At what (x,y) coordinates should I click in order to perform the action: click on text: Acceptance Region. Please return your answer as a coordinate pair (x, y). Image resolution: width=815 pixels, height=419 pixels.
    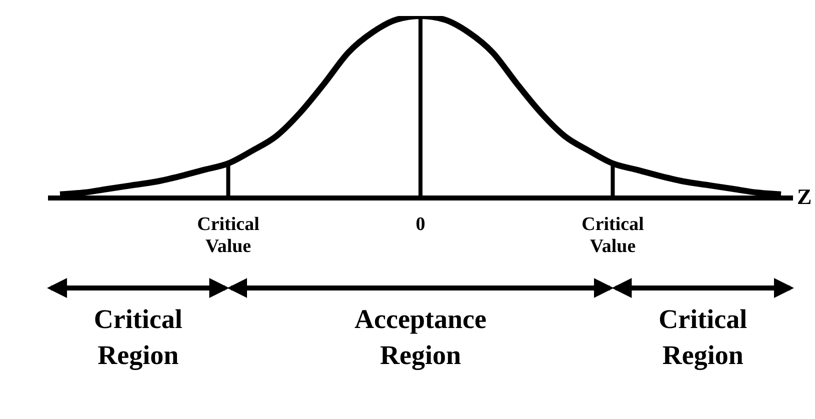
    Looking at the image, I should click on (420, 337).